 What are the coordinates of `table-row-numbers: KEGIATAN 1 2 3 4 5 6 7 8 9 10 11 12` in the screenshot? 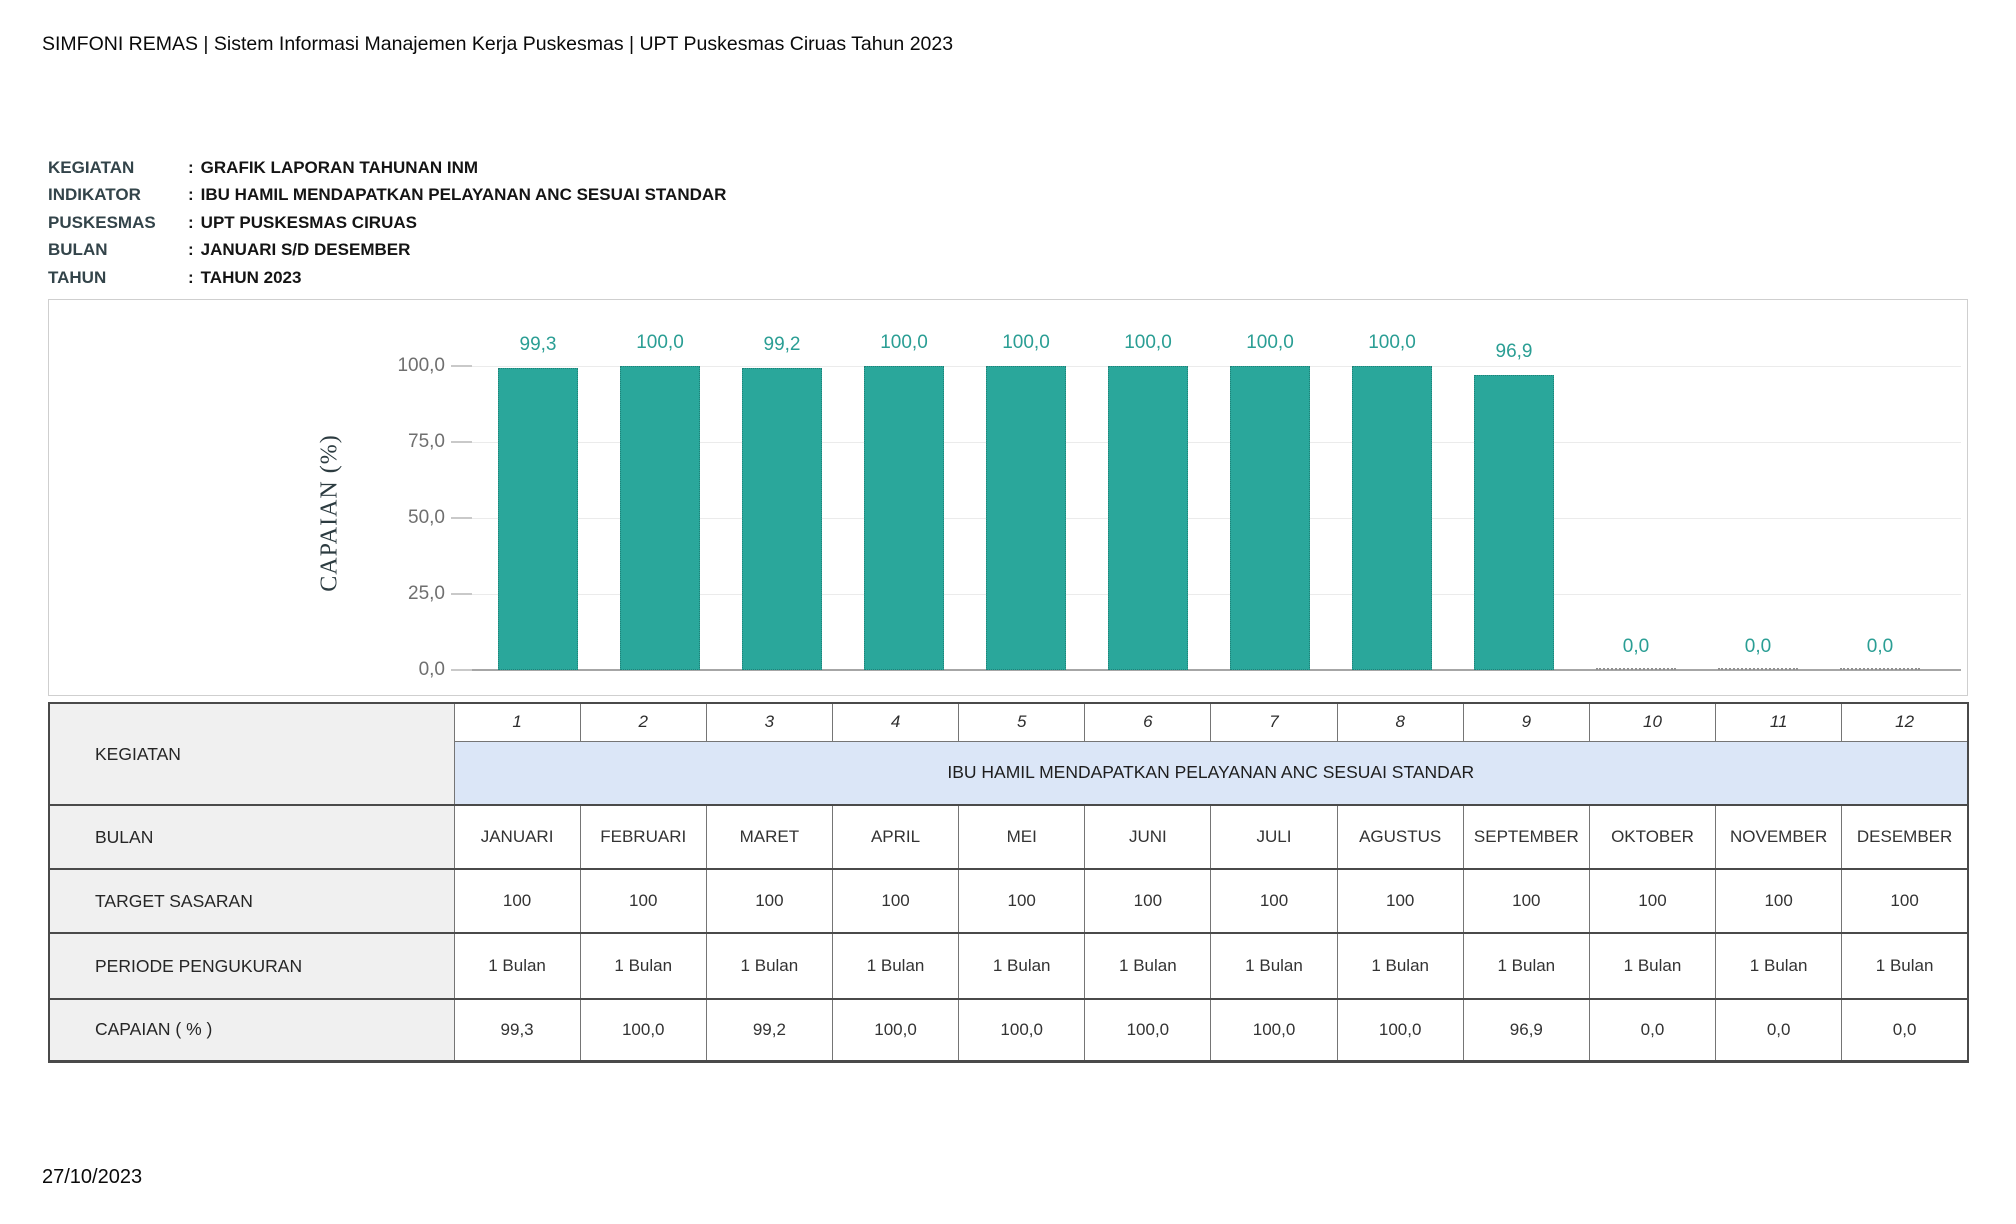 It's located at (1008, 754).